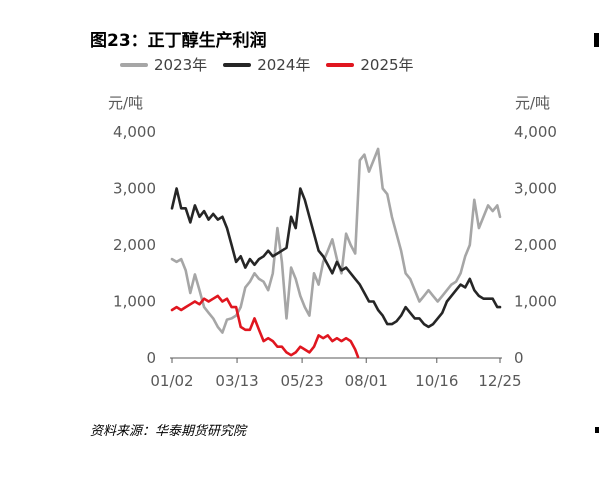 The image size is (599, 477). What do you see at coordinates (265, 326) in the screenshot?
I see `series-line-2025年` at bounding box center [265, 326].